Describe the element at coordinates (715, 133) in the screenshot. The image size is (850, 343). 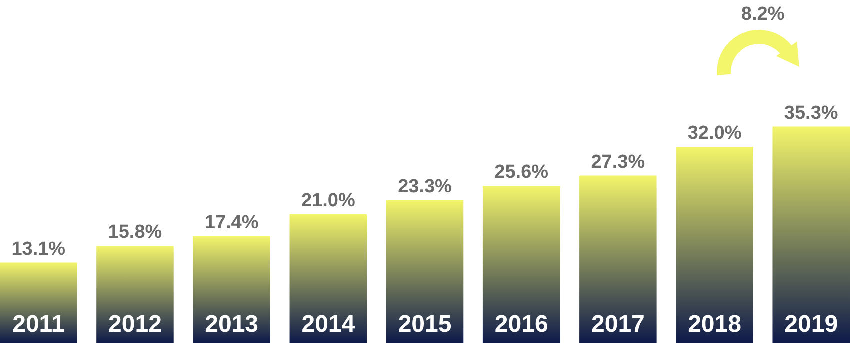
I see `data-label: 32.0%` at that location.